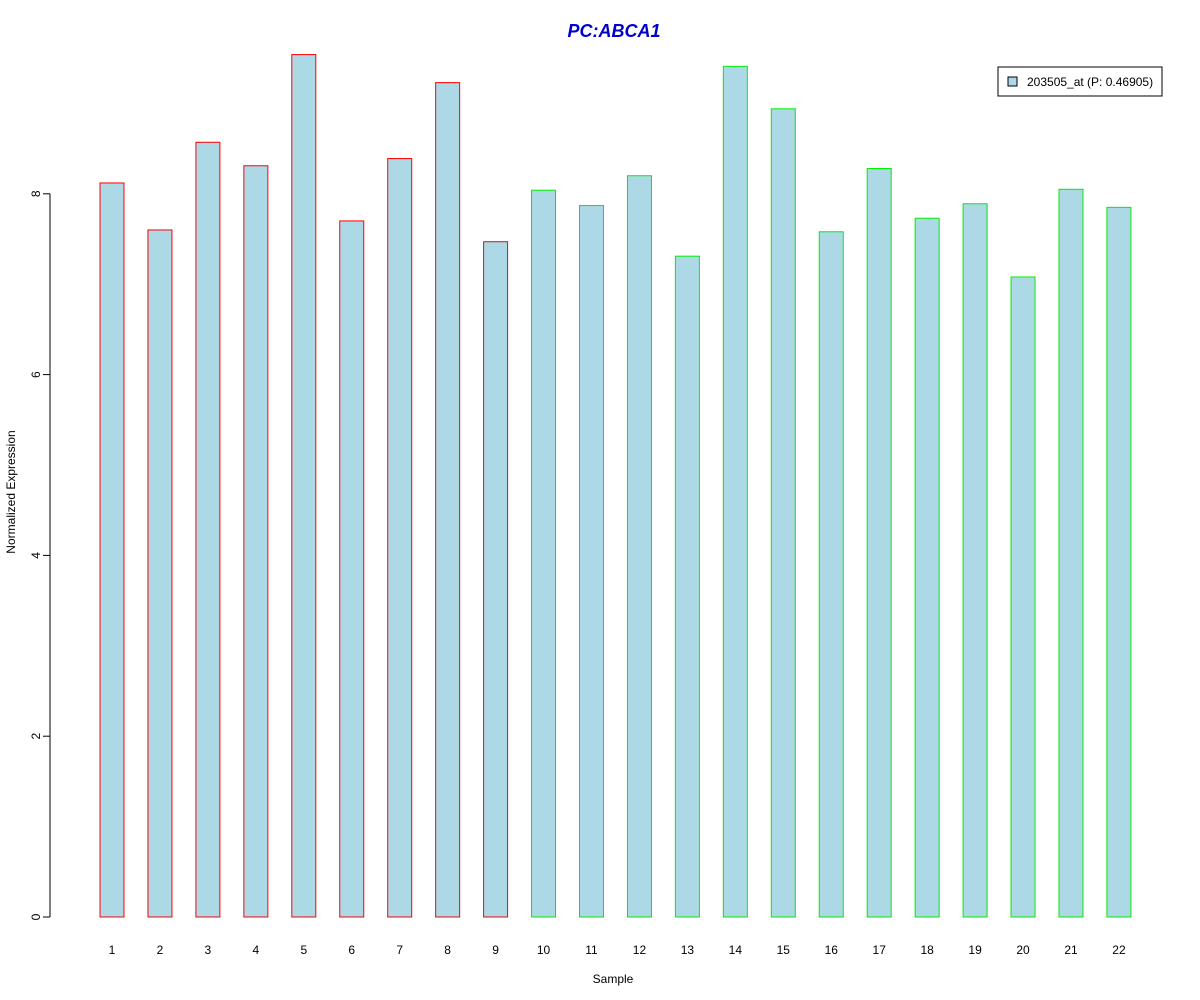  Describe the element at coordinates (1090, 82) in the screenshot. I see `legend-label: 203505_at (P: 0.46905)` at that location.